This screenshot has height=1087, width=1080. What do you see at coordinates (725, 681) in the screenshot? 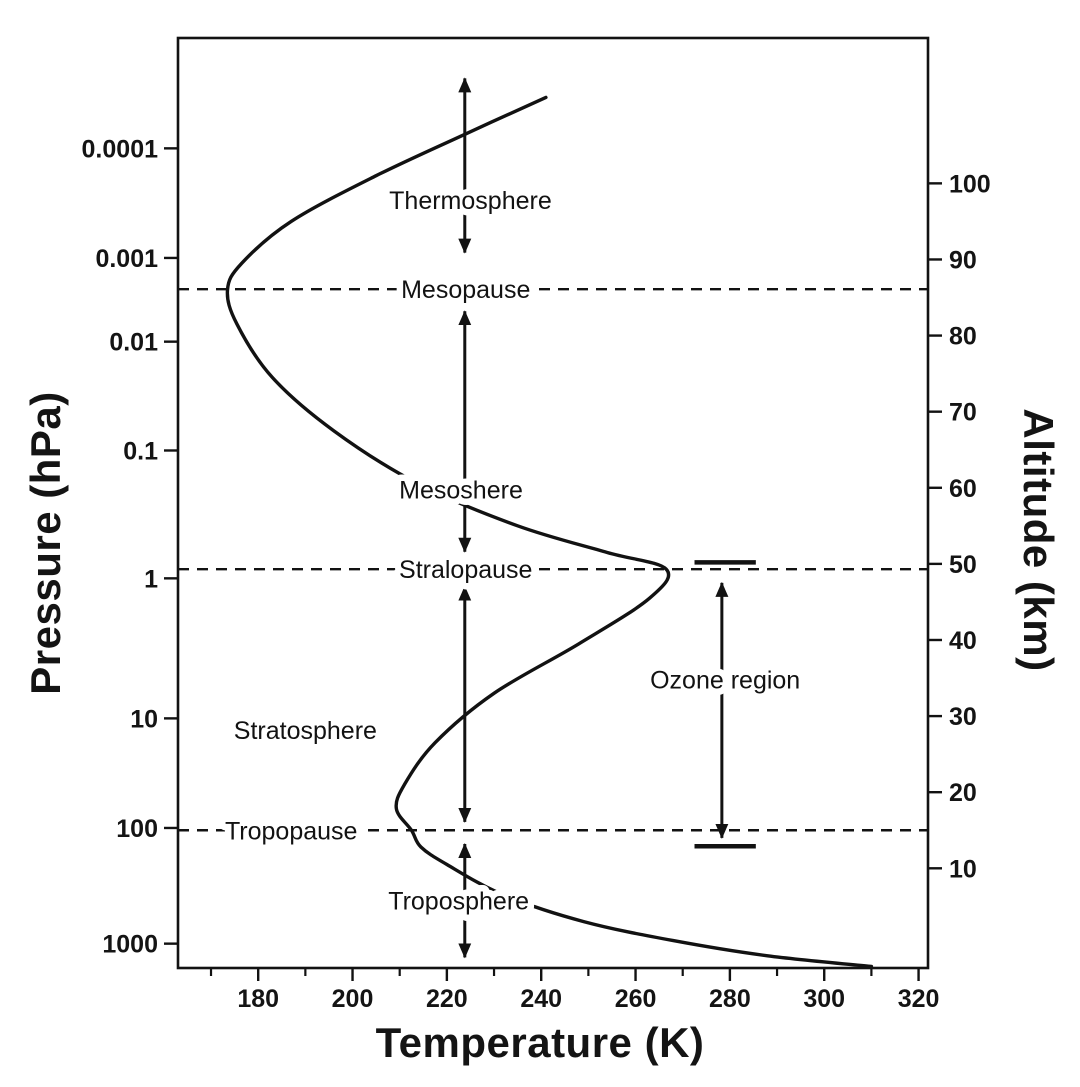
I see `ozone-region-label: Ozone region` at bounding box center [725, 681].